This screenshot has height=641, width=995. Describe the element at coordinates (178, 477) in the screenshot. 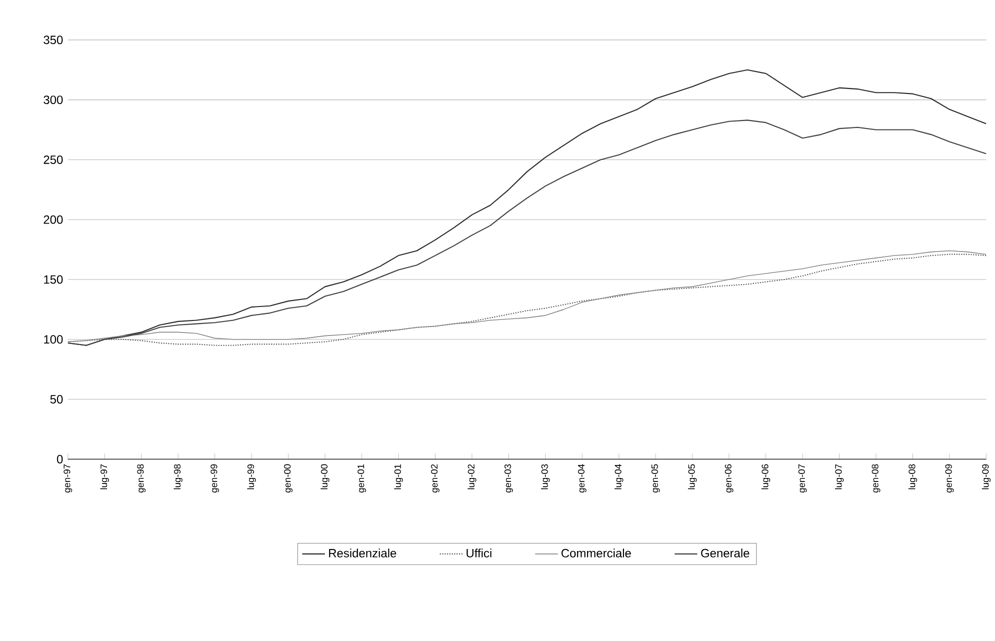

I see `x-tick-label: lug-98` at that location.